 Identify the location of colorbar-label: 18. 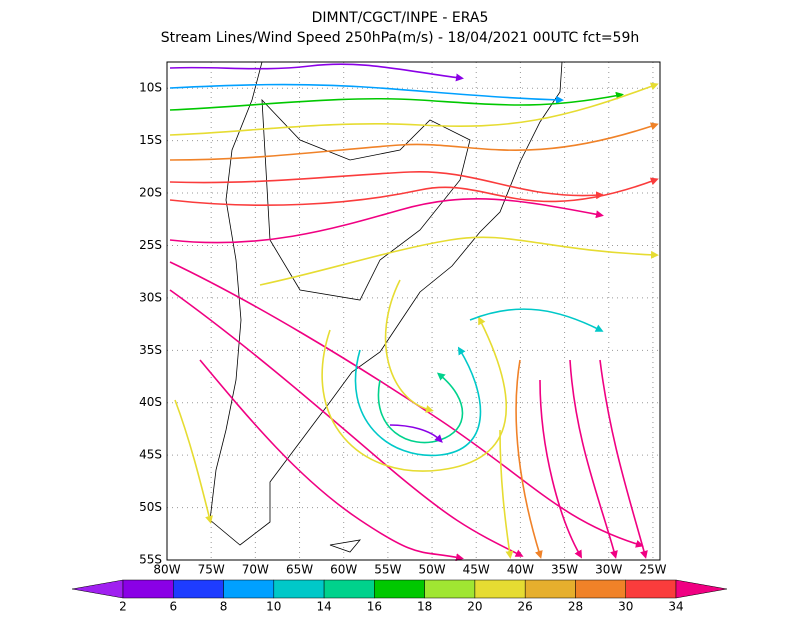
(424, 607).